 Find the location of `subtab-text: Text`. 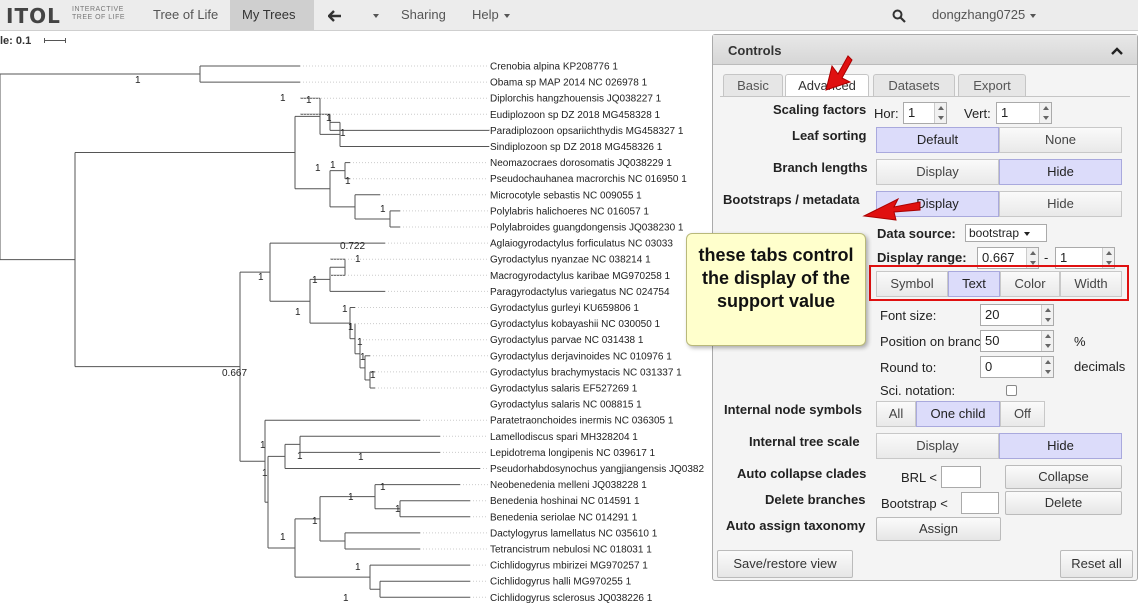

subtab-text: Text is located at coordinates (974, 284).